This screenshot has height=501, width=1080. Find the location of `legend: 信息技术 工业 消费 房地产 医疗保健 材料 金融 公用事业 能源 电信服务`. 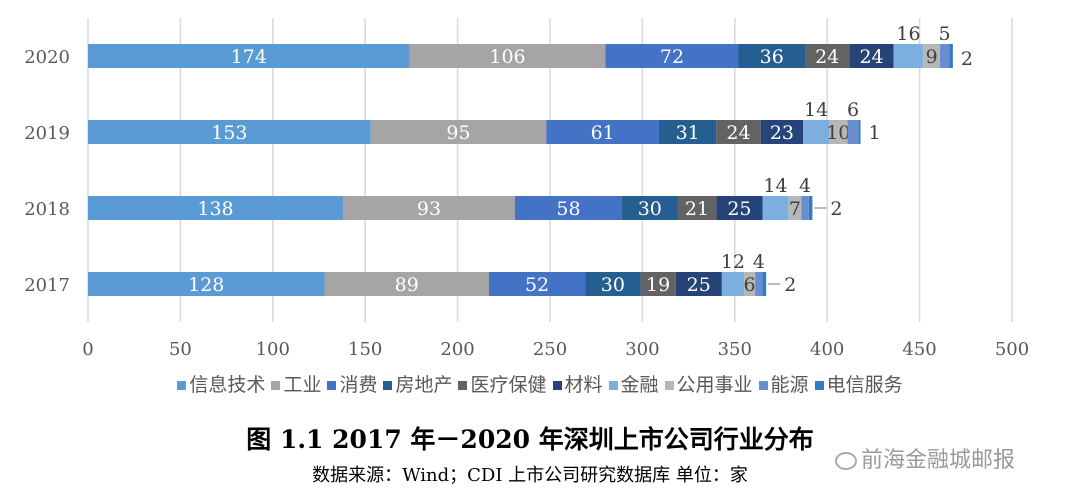

legend: 信息技术 工业 消费 房地产 医疗保健 材料 金融 公用事业 能源 电信服务 is located at coordinates (540, 383).